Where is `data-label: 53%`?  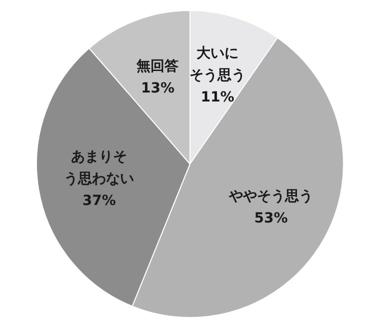
data-label: 53% is located at coordinates (271, 218).